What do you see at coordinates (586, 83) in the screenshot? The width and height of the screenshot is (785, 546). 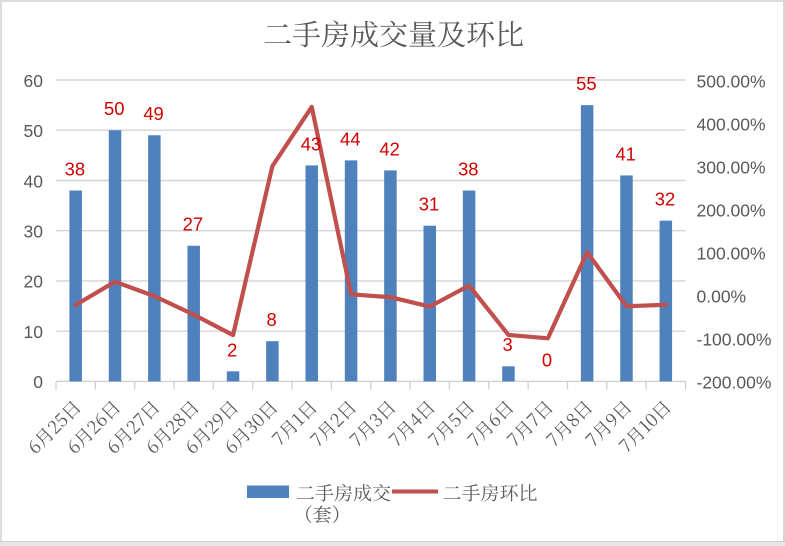 I see `svg-text: 55` at bounding box center [586, 83].